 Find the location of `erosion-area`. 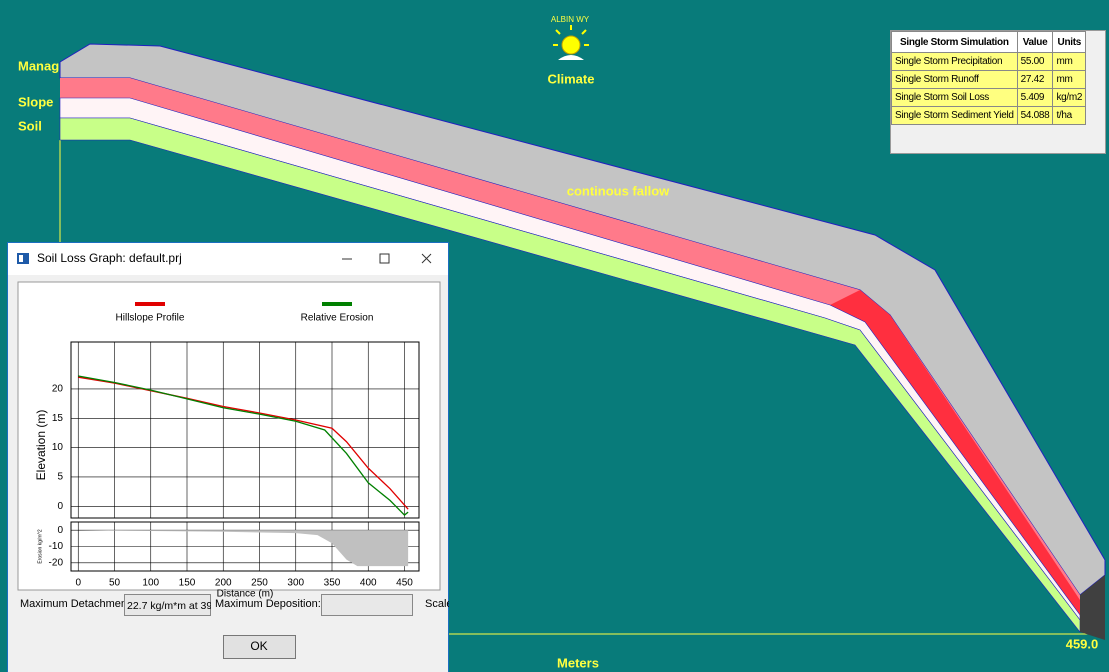

erosion-area is located at coordinates (243, 548).